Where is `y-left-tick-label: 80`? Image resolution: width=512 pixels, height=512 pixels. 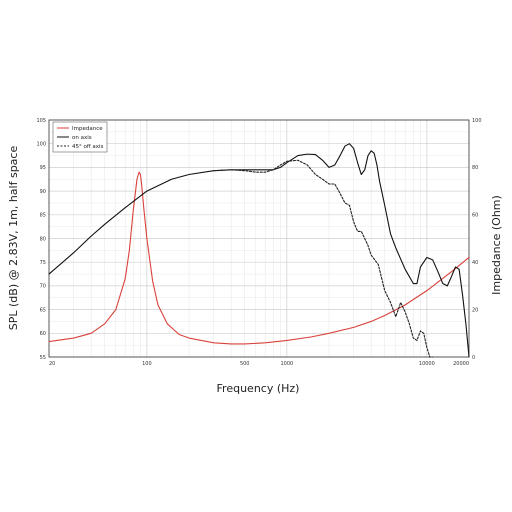 y-left-tick-label: 80 is located at coordinates (43, 239).